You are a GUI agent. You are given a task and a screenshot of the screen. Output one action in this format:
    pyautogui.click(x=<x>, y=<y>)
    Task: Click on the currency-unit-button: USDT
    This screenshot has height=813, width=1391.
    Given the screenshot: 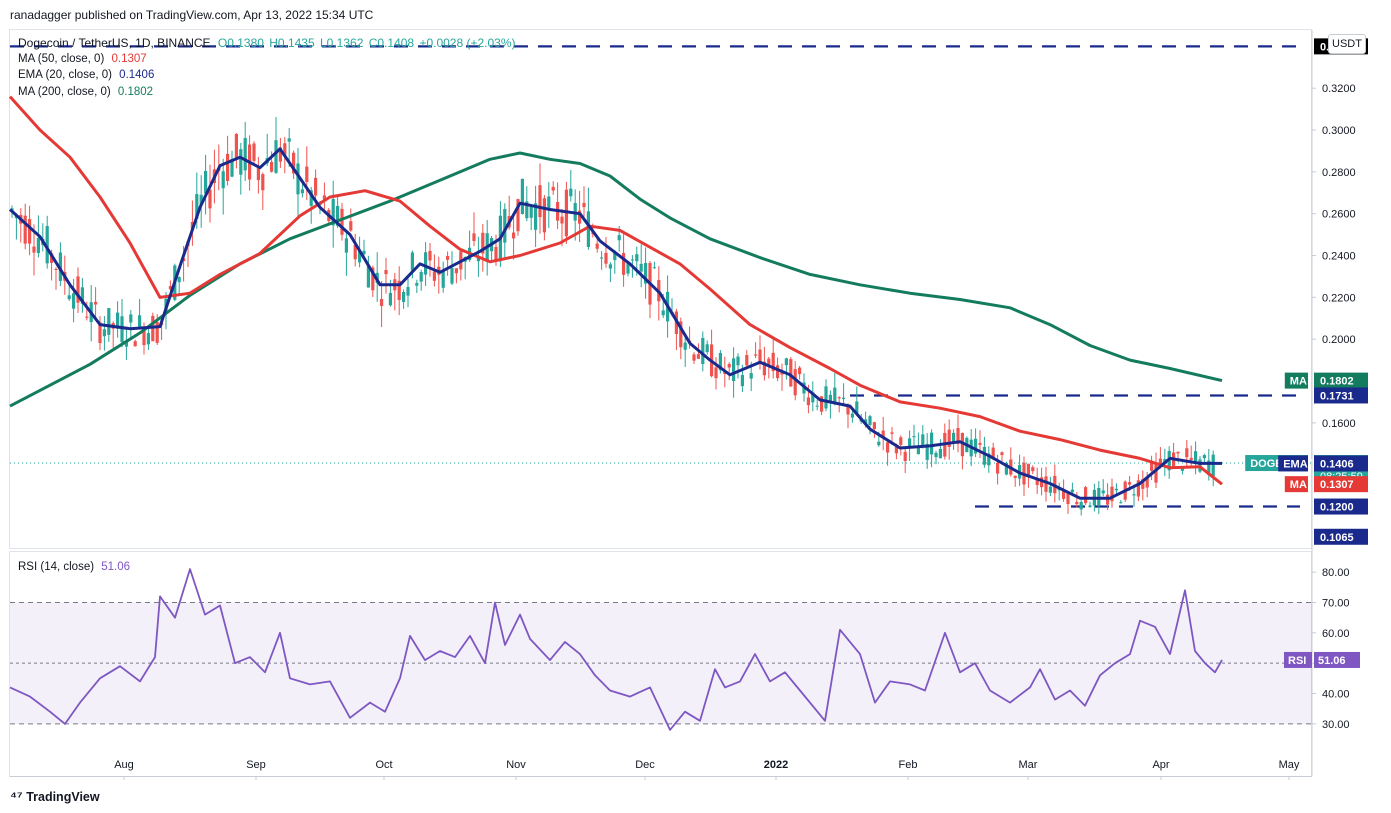 What is the action you would take?
    pyautogui.click(x=1347, y=44)
    